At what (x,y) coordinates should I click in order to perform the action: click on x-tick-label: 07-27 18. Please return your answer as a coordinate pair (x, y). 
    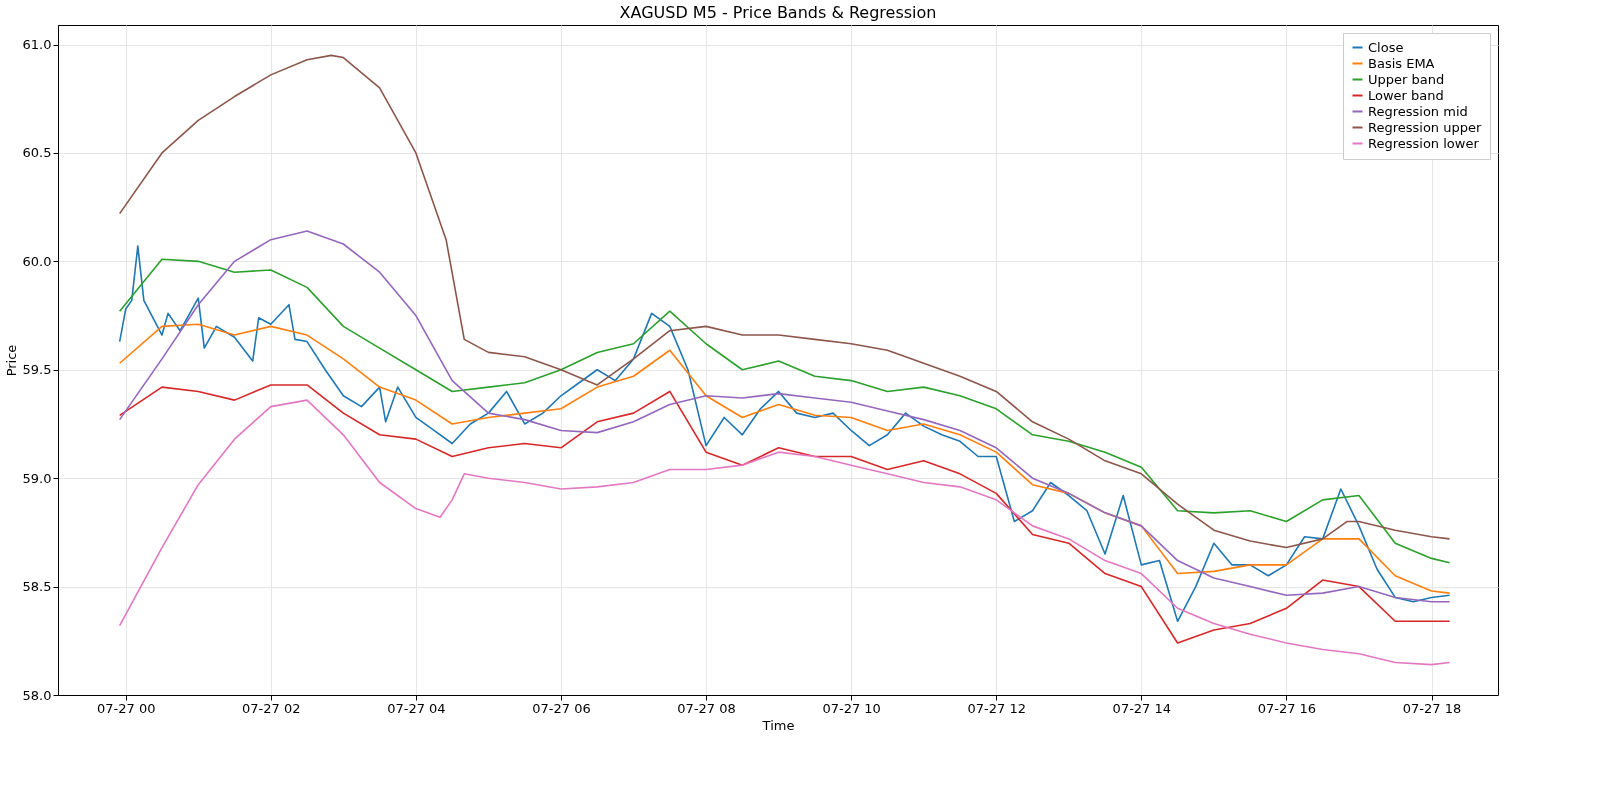
    Looking at the image, I should click on (1432, 708).